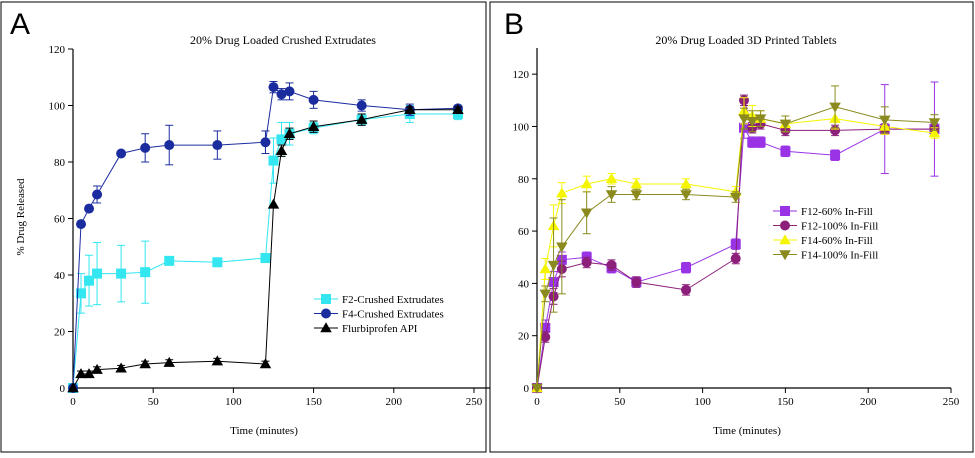 The width and height of the screenshot is (975, 458). What do you see at coordinates (839, 227) in the screenshot?
I see `legend-label: F12-100% In-Fill` at bounding box center [839, 227].